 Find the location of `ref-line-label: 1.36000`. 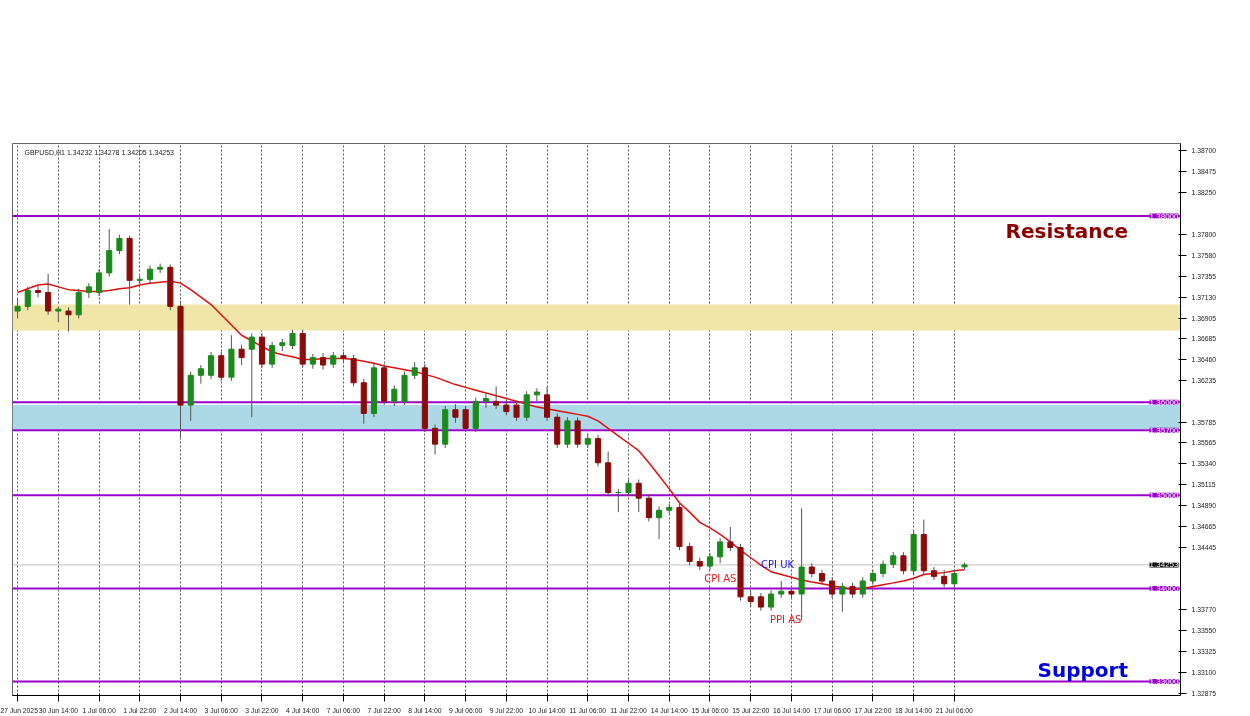

ref-line-label: 1.36000 is located at coordinates (1164, 402).